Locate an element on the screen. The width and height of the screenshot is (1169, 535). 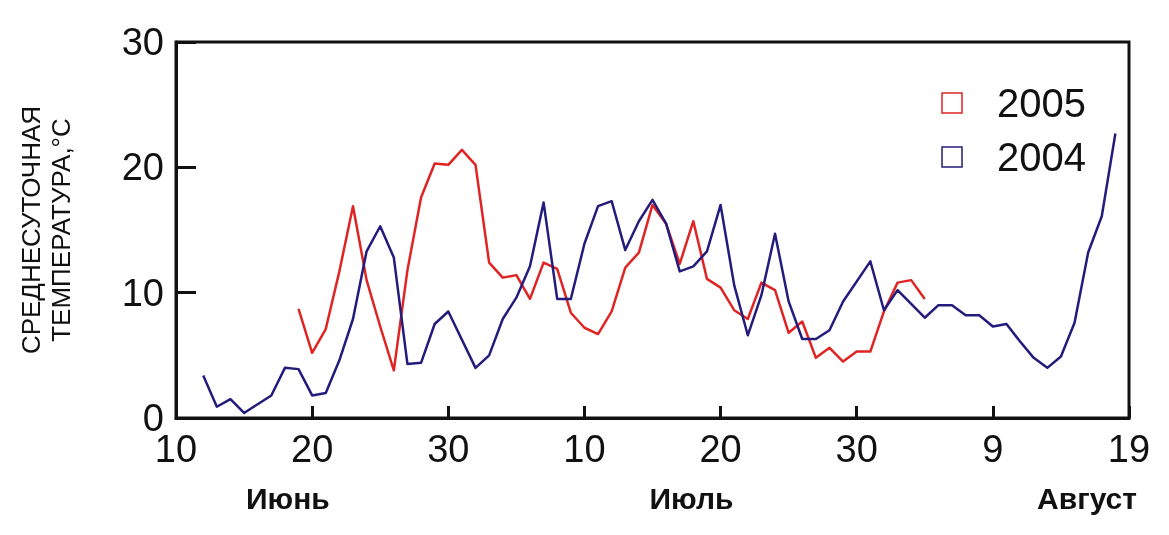
x-tick-label: 9 is located at coordinates (993, 449).